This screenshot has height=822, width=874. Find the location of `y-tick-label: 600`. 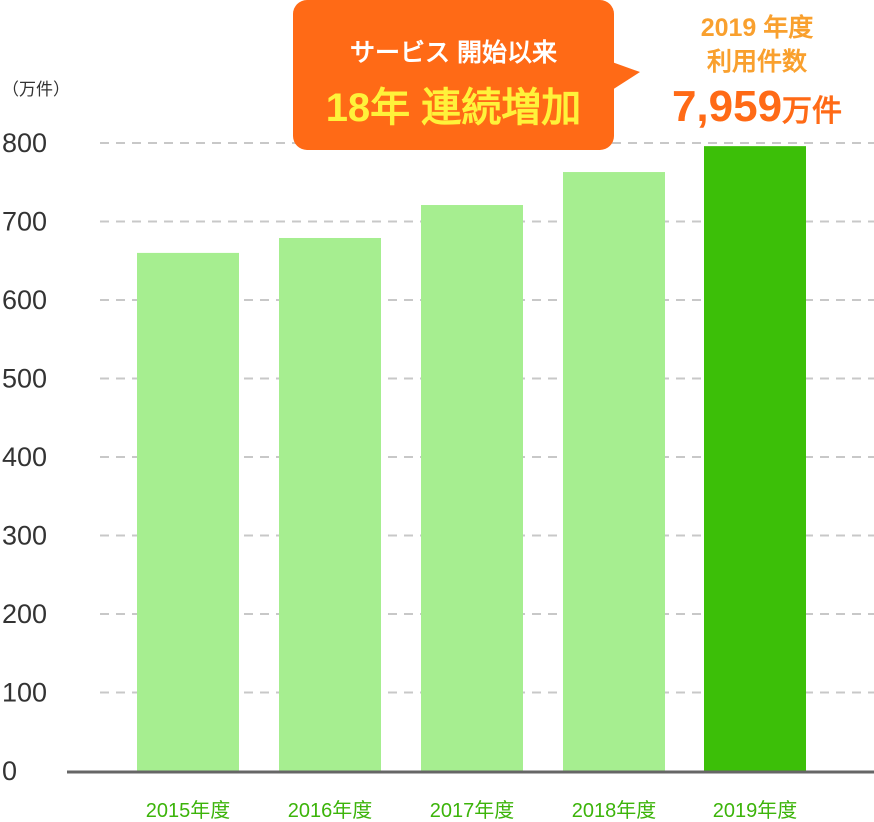

y-tick-label: 600 is located at coordinates (24, 300).